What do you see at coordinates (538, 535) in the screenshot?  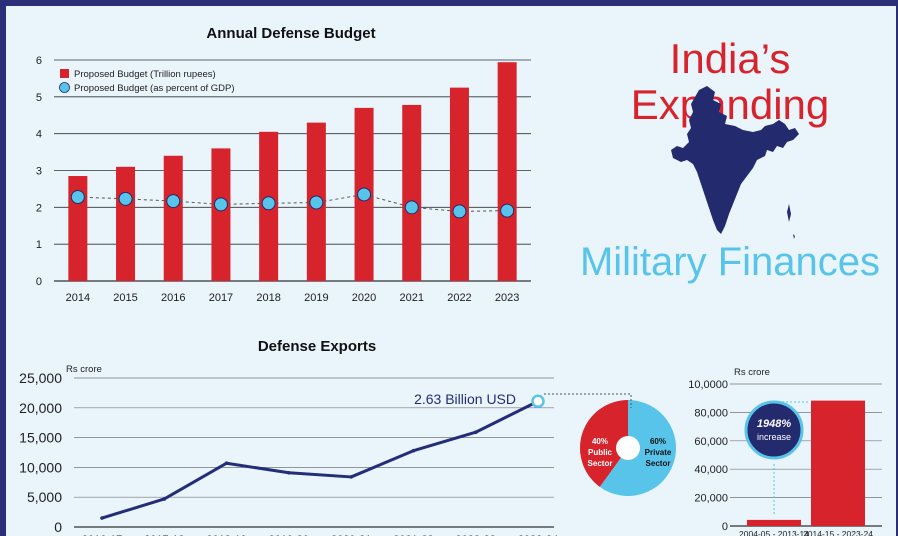 I see `exports-x-tick: 2023-24` at bounding box center [538, 535].